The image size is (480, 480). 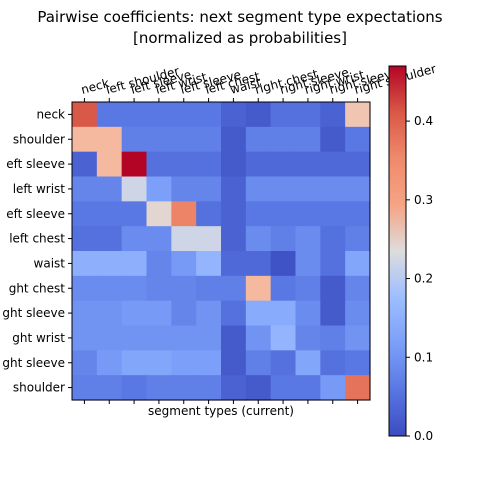 What do you see at coordinates (423, 357) in the screenshot?
I see `colorbar-tick-label: 0.1` at bounding box center [423, 357].